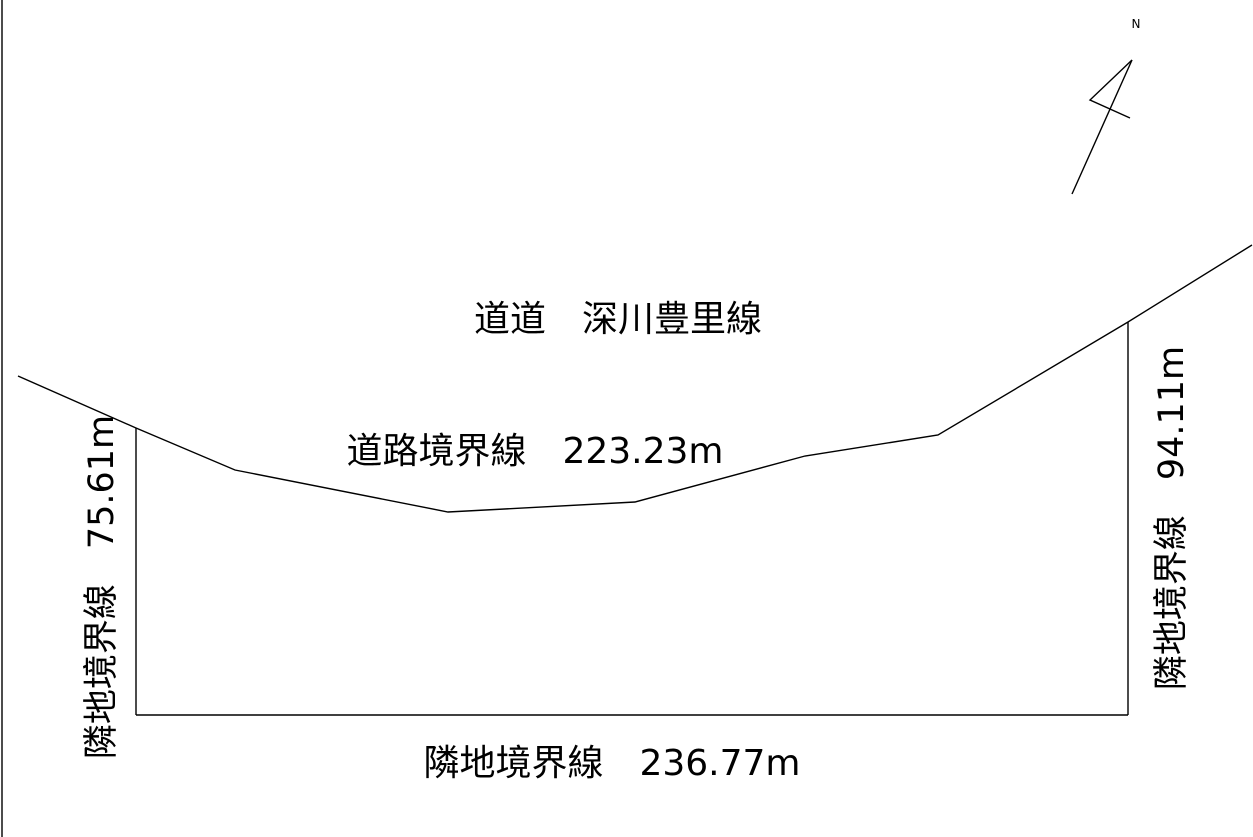 This screenshot has width=1253, height=837. Describe the element at coordinates (1172, 518) in the screenshot. I see `right-boundary-label: 隣地境界線 94.11m` at that location.